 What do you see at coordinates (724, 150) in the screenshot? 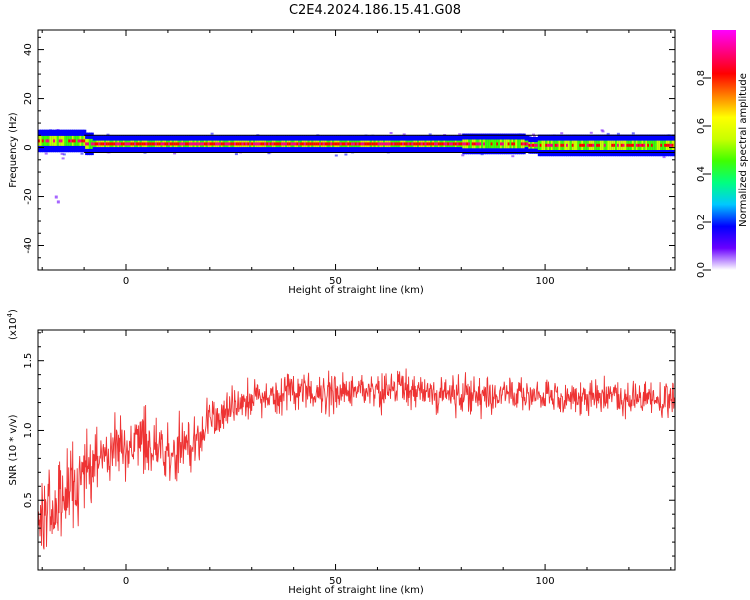
I see `colorbar-strip` at bounding box center [724, 150].